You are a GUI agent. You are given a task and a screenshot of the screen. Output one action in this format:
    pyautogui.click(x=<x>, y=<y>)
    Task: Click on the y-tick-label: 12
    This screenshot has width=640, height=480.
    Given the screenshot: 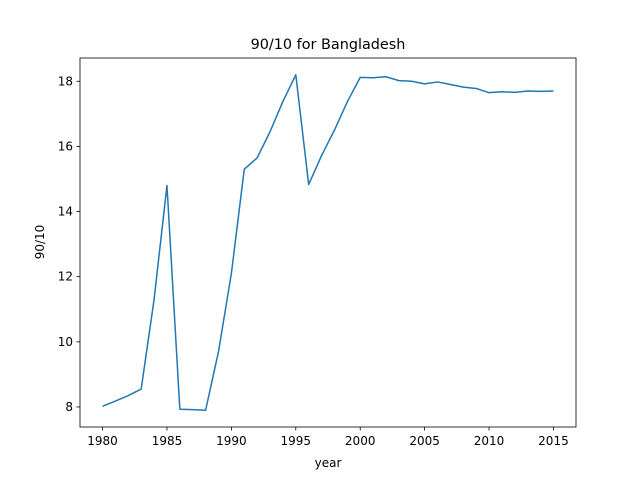 What is the action you would take?
    pyautogui.click(x=65, y=277)
    